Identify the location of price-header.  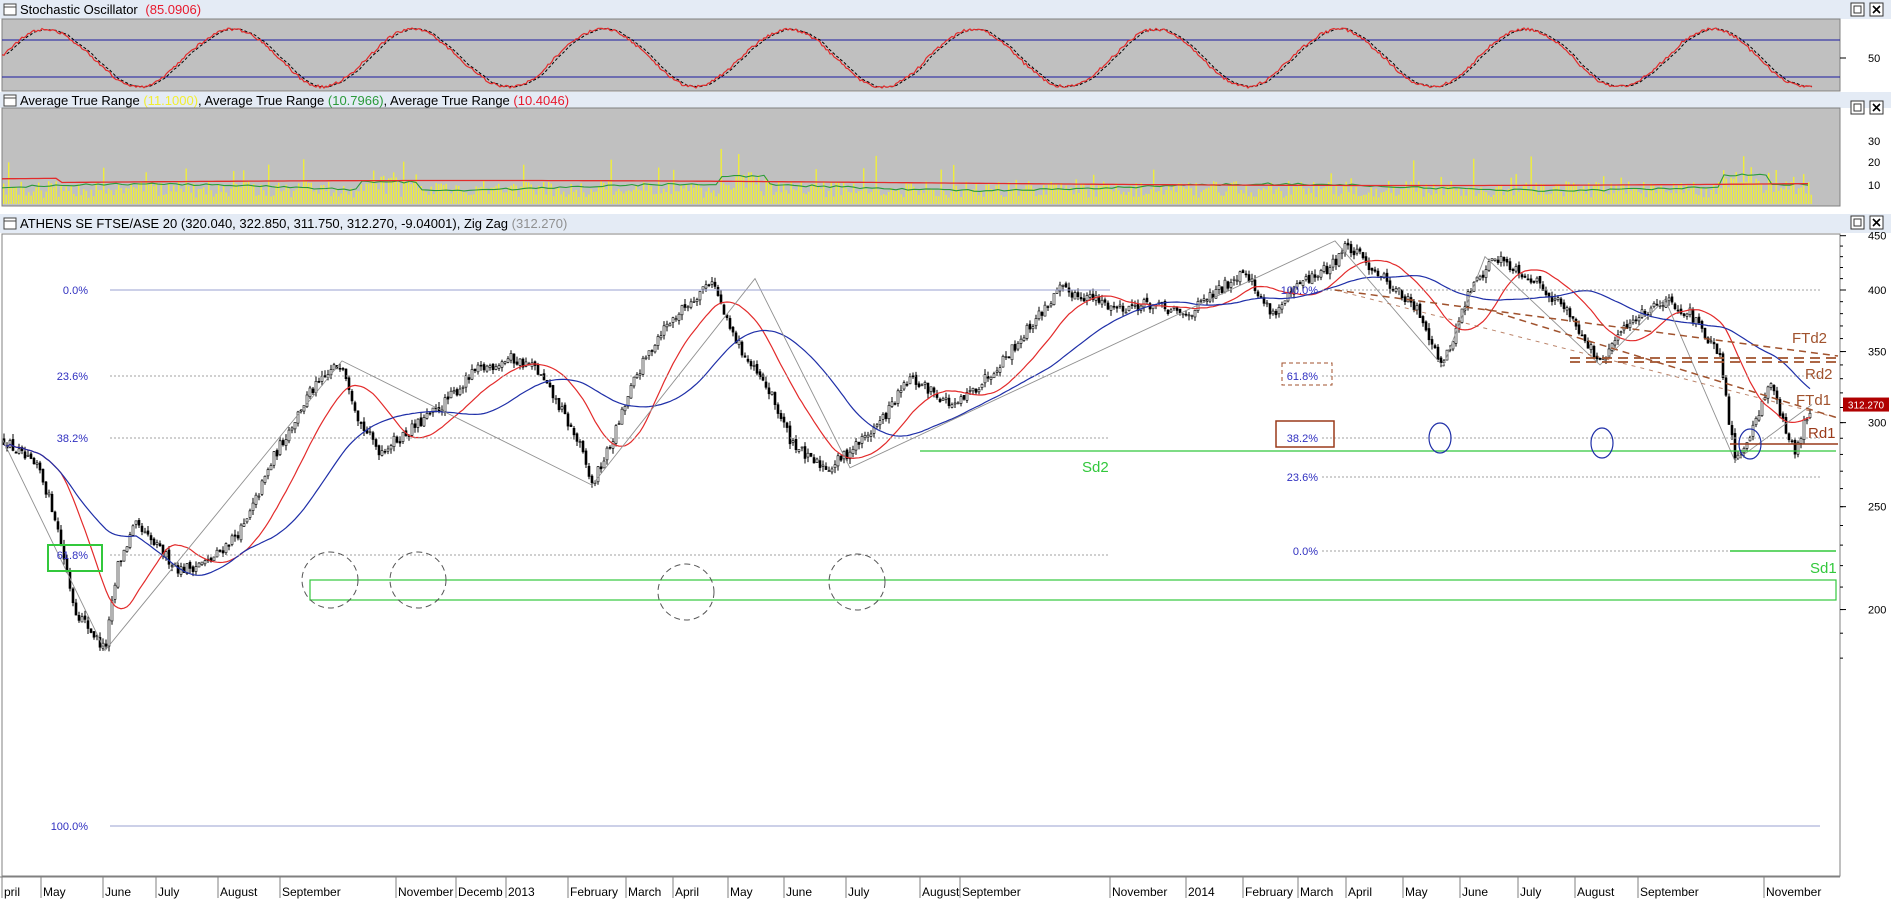
(945, 223).